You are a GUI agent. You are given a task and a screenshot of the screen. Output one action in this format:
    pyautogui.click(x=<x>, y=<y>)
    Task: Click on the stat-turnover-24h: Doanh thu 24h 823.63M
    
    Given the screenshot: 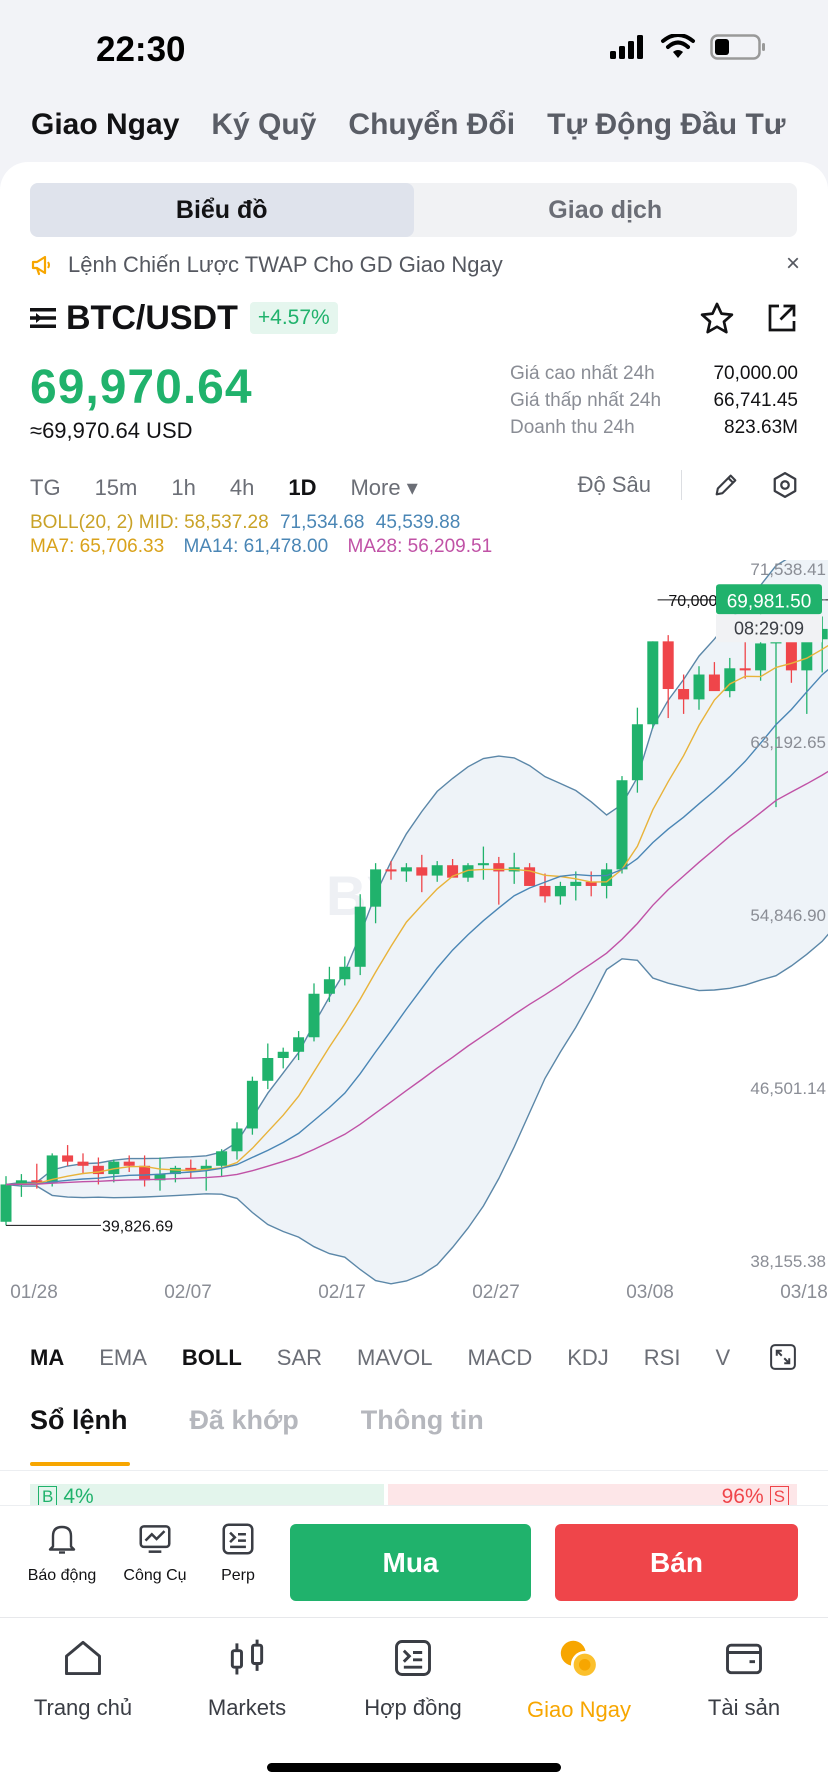 What is the action you would take?
    pyautogui.click(x=654, y=427)
    